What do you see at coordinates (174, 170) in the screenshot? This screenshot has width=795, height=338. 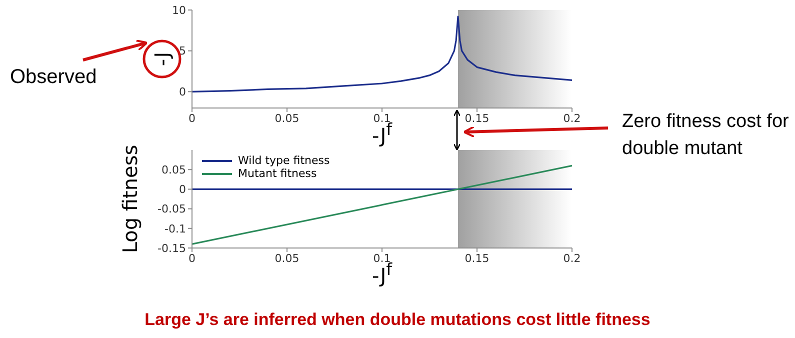 I see `y-tick-label: 0.05` at bounding box center [174, 170].